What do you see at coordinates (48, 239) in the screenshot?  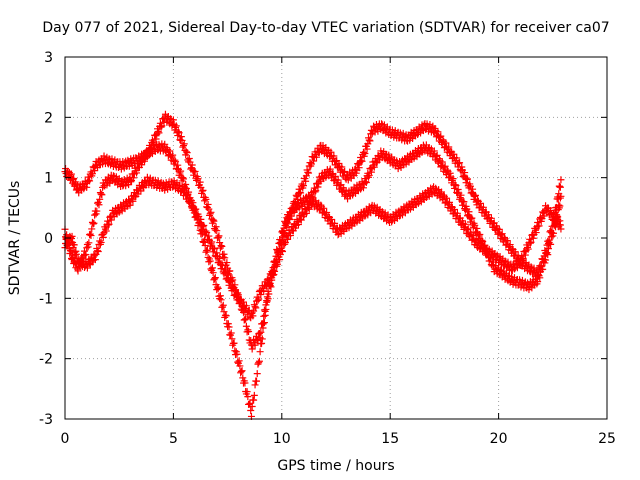 I see `y-tick-label: 0` at bounding box center [48, 239].